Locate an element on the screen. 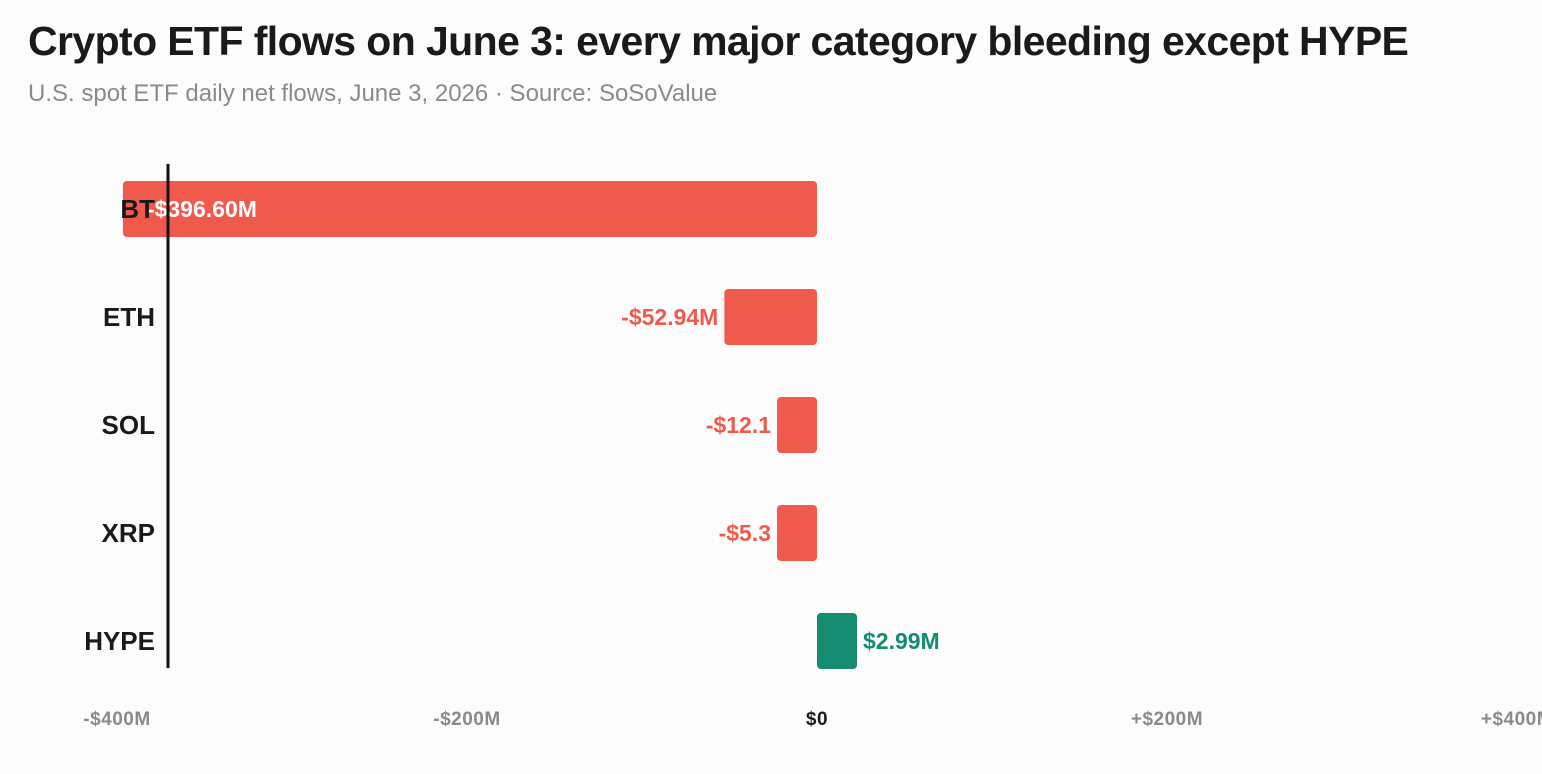 The width and height of the screenshot is (1542, 774). bar-hype is located at coordinates (837, 641).